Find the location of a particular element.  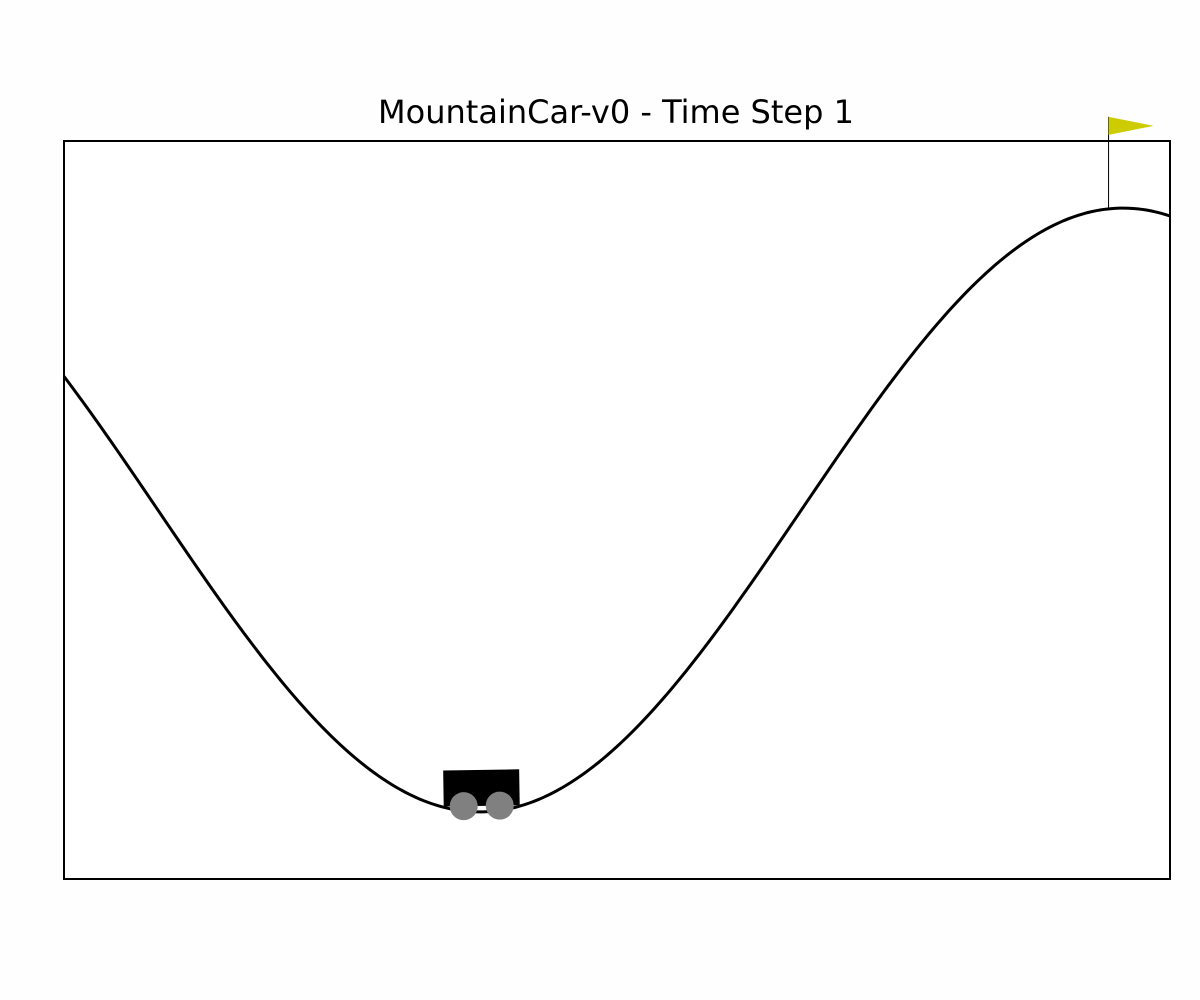

rear-wheel is located at coordinates (463, 806).